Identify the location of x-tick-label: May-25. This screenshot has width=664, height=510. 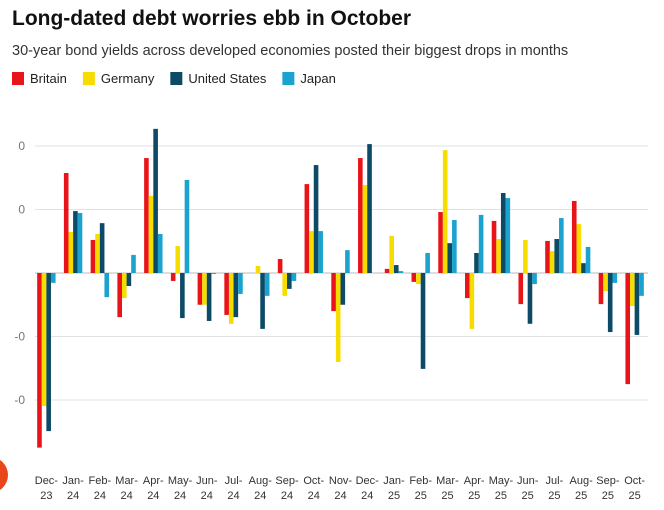
(501, 488).